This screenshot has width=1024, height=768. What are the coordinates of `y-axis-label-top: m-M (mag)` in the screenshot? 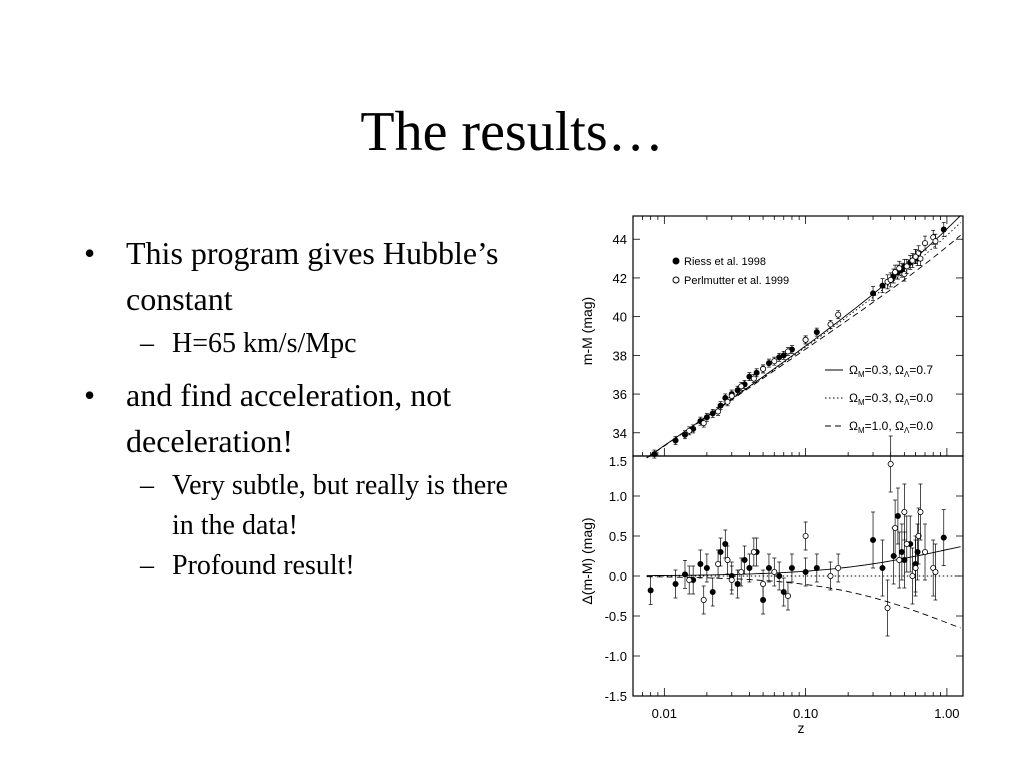 It's located at (587, 331).